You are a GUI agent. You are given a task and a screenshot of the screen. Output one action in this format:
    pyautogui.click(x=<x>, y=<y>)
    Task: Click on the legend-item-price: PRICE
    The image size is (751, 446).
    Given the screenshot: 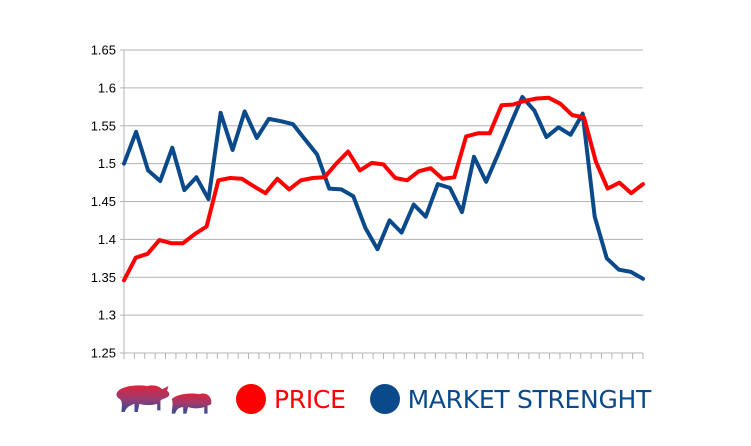 What is the action you would take?
    pyautogui.click(x=291, y=399)
    